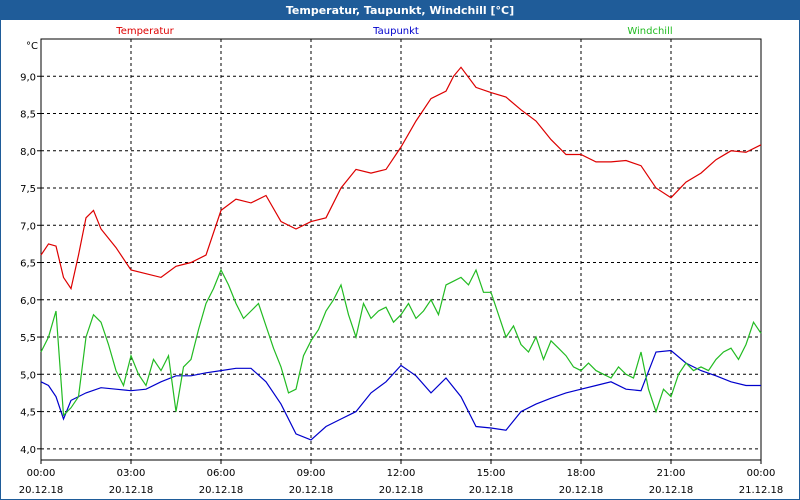  Describe the element at coordinates (144, 31) in the screenshot. I see `legend-label-temperatur: Temperatur` at that location.